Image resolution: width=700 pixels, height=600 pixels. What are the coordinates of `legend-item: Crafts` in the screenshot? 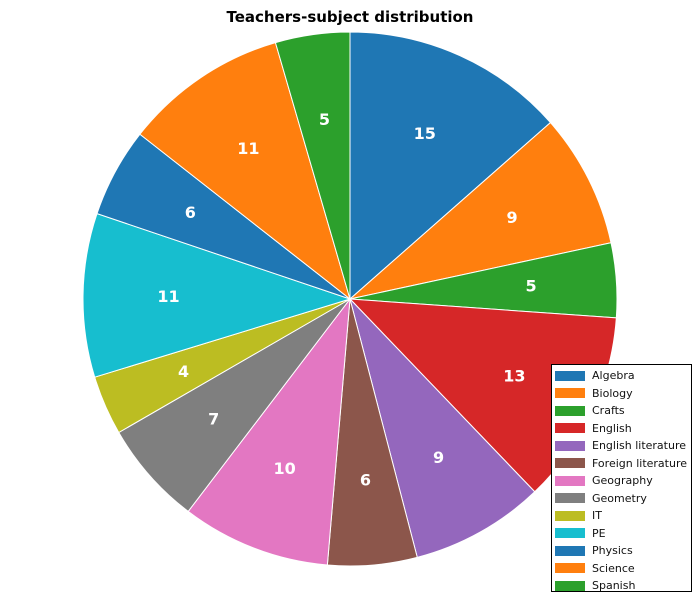 It's located at (623, 411).